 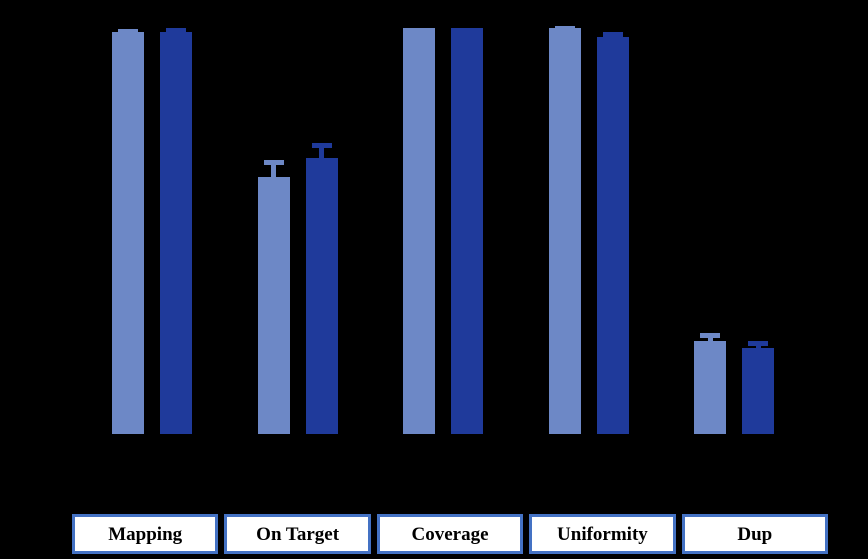 I want to click on bar-uniformity-light-blue-series, so click(x=564, y=231).